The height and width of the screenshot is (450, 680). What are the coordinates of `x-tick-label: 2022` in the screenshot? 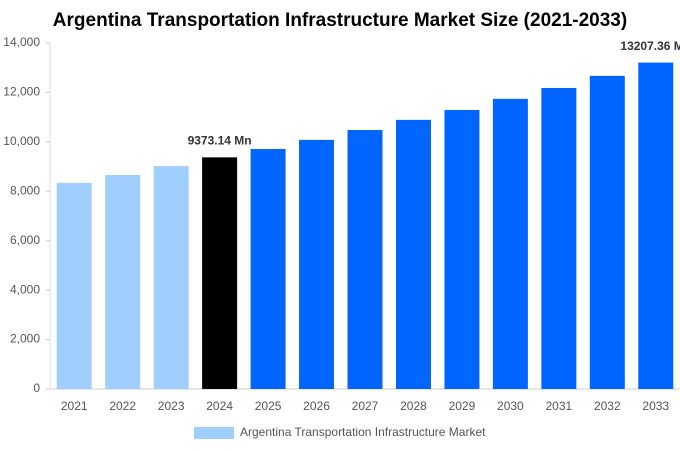 It's located at (122, 406).